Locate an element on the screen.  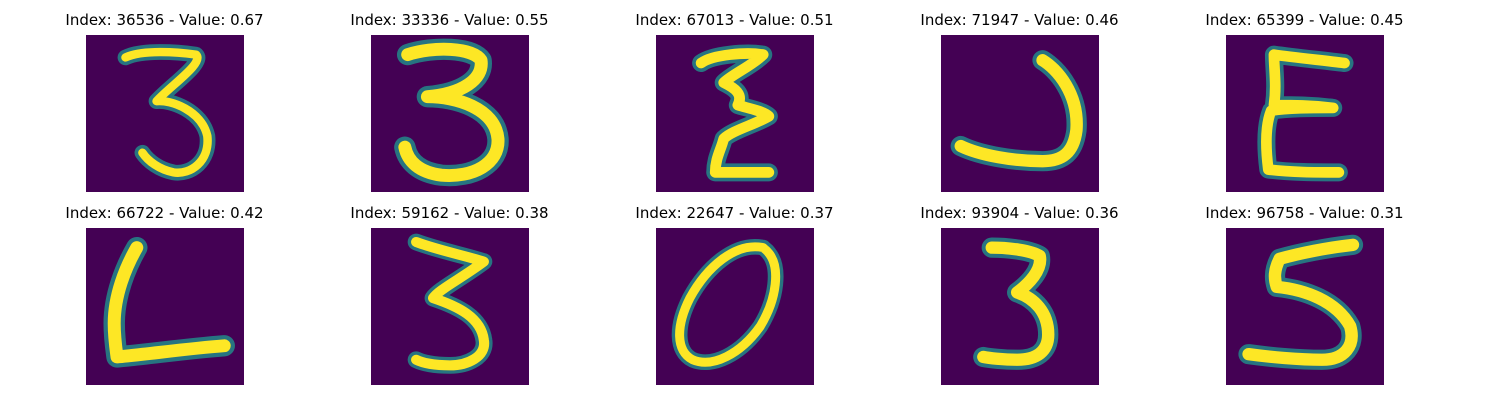
panel-title: Index: 93904 - Value: 0.36 is located at coordinates (1019, 213).